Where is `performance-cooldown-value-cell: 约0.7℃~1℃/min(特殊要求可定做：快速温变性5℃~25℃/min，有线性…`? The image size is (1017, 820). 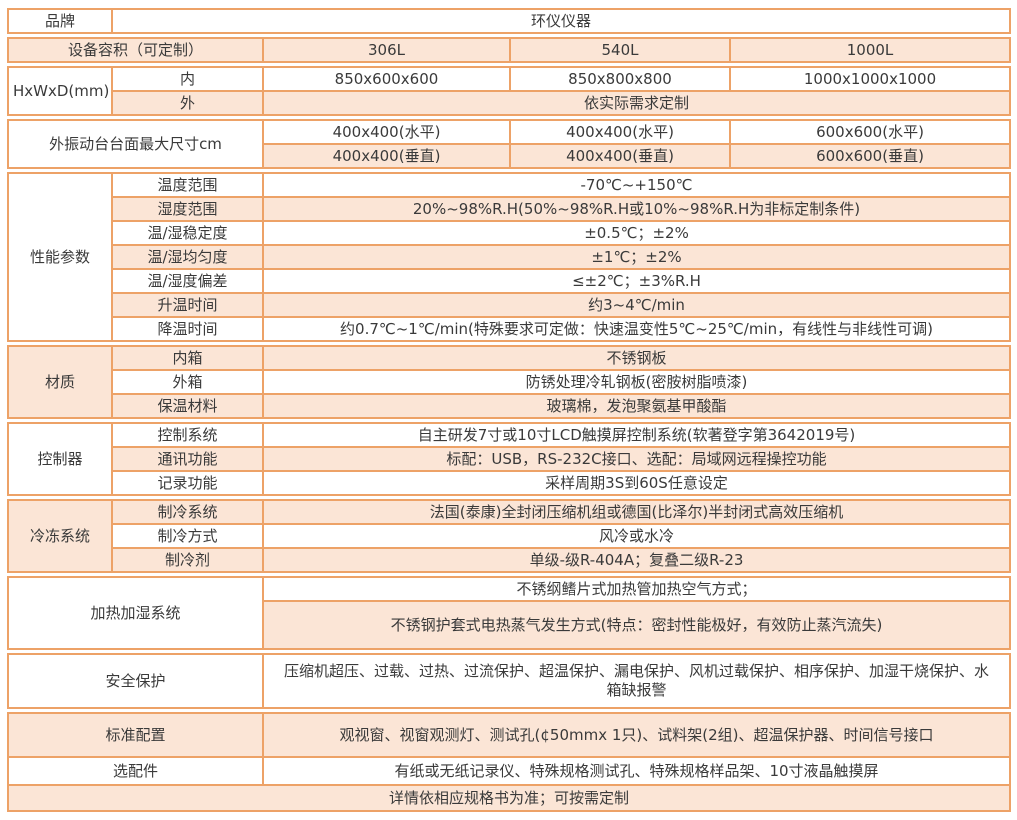
performance-cooldown-value-cell: 约0.7℃~1℃/min(特殊要求可定做：快速温变性5℃~25℃/min，有线性… is located at coordinates (636, 330).